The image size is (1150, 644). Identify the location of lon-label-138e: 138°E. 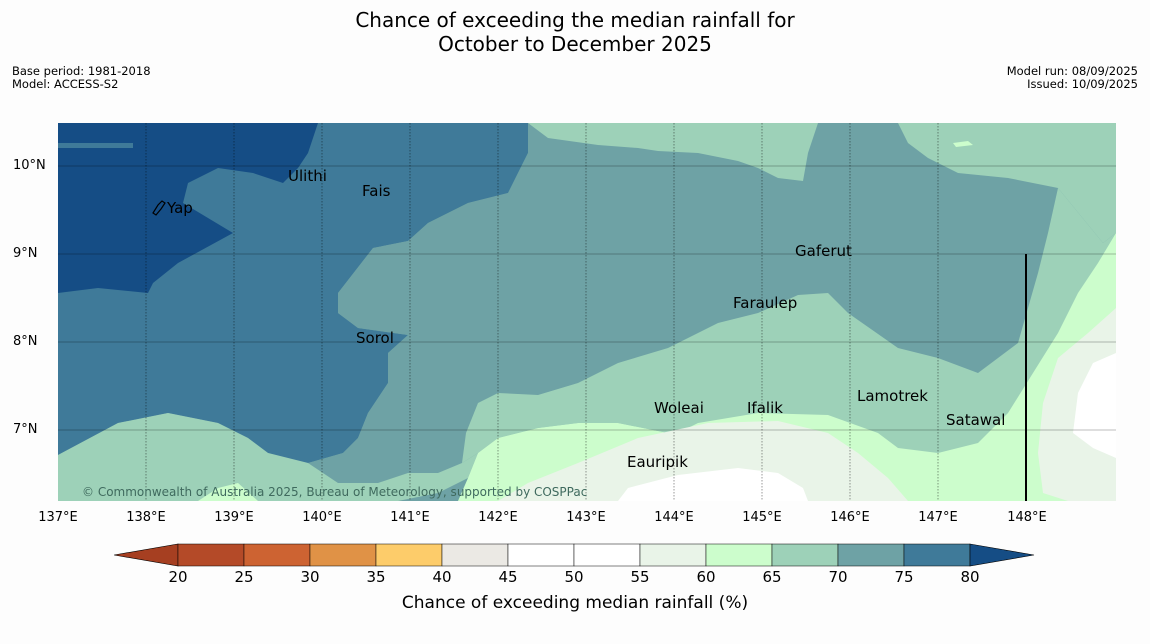
(146, 517).